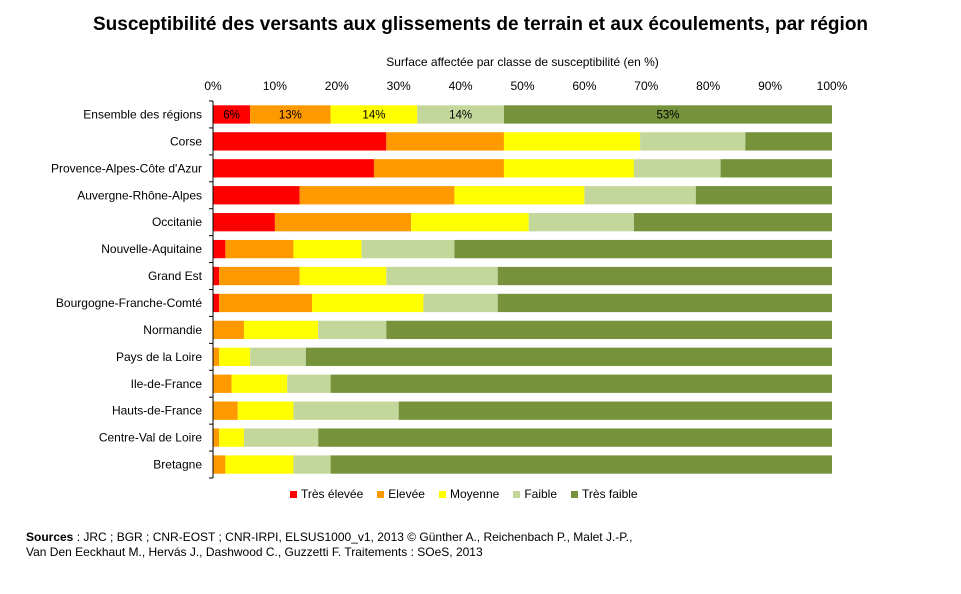  What do you see at coordinates (177, 465) in the screenshot?
I see `category-label: Bretagne` at bounding box center [177, 465].